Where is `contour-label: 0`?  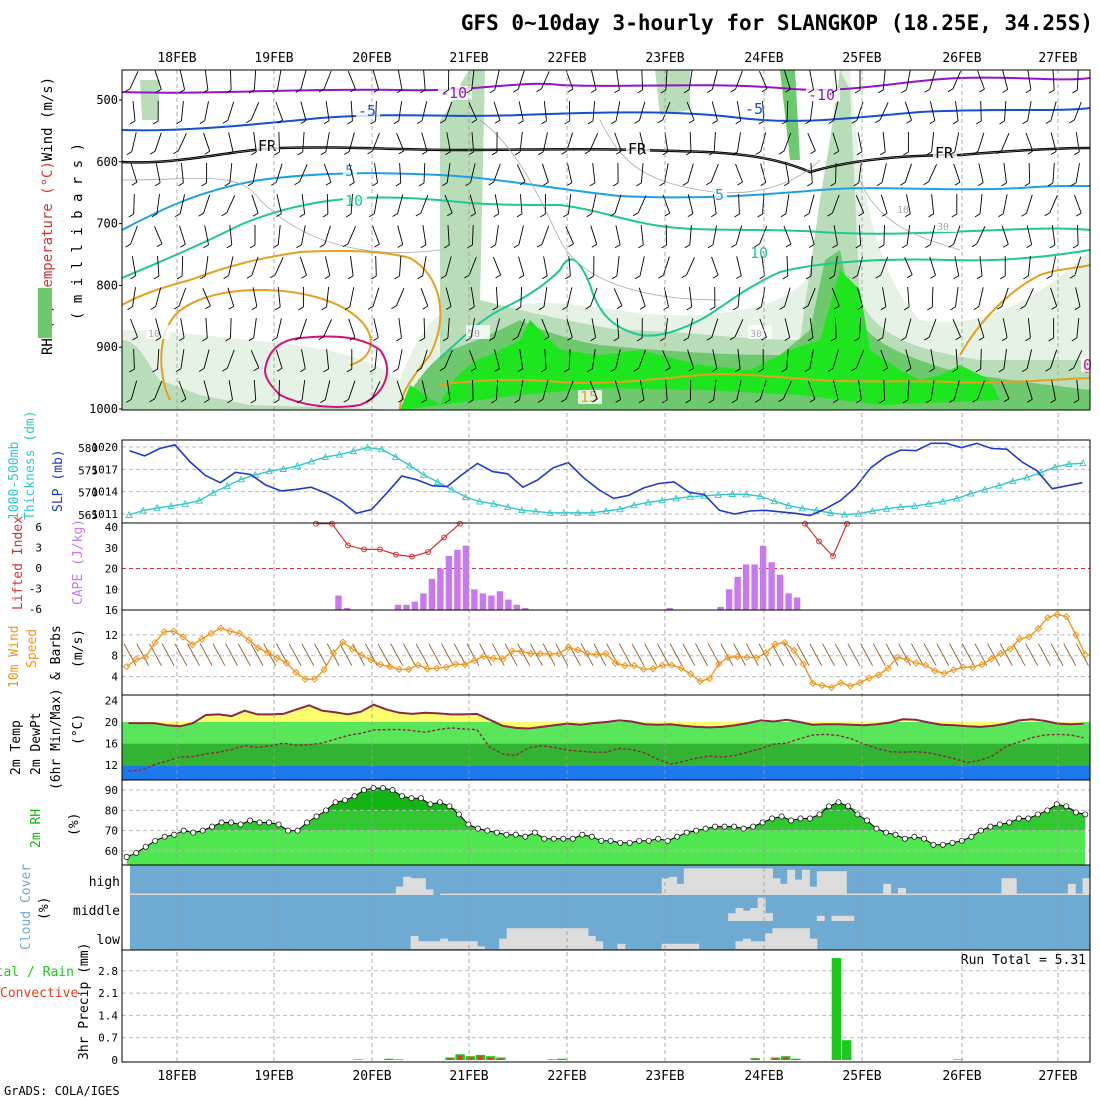
contour-label: 0 is located at coordinates (1087, 365).